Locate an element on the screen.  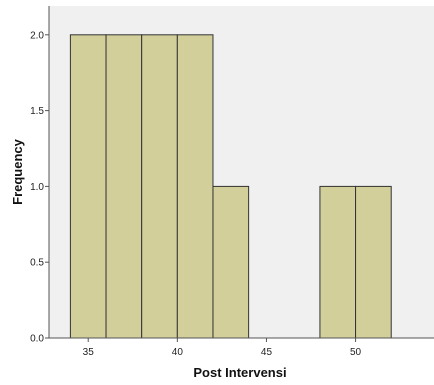
x-ticks-group: 35 40 45 50 is located at coordinates (222, 348).